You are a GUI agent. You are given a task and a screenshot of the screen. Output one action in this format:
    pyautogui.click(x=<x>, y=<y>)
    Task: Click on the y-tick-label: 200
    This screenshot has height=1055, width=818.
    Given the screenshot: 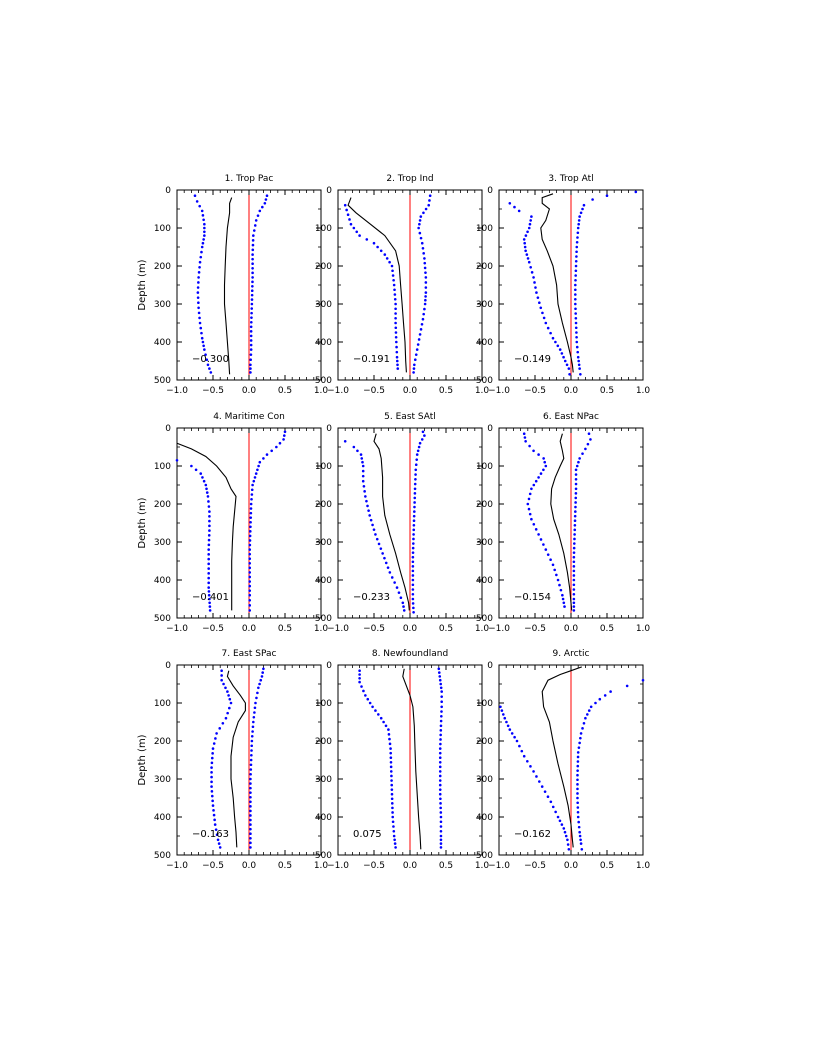 What is the action you would take?
    pyautogui.click(x=323, y=267)
    